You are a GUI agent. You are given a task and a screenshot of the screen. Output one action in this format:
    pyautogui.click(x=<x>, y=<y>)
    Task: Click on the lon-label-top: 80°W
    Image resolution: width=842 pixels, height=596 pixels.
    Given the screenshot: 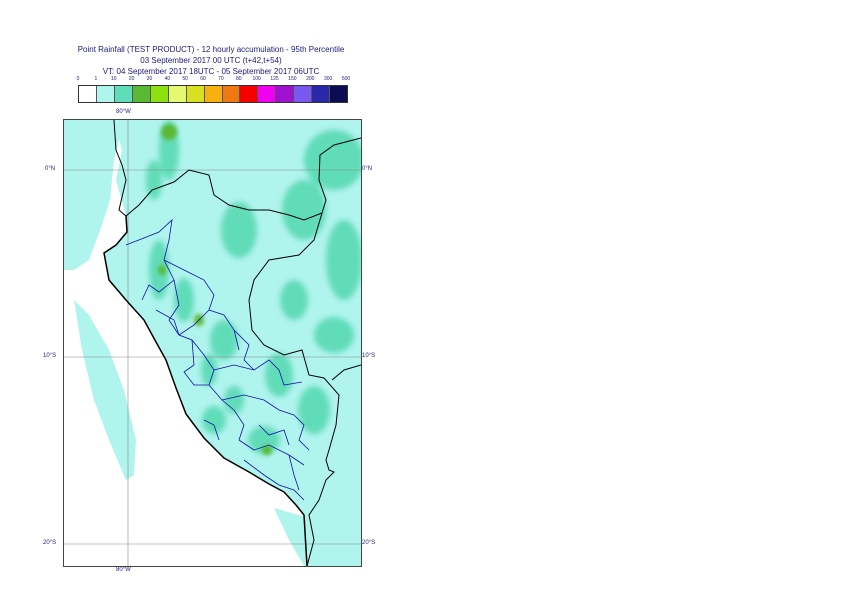 What is the action you would take?
    pyautogui.click(x=123, y=112)
    